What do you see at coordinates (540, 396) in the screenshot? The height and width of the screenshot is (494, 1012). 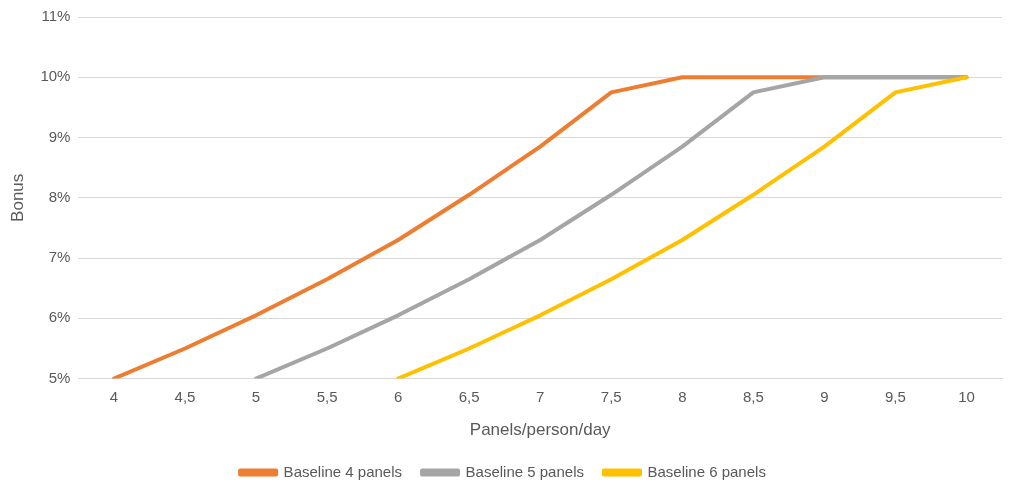 I see `x-tick-label: 7` at bounding box center [540, 396].